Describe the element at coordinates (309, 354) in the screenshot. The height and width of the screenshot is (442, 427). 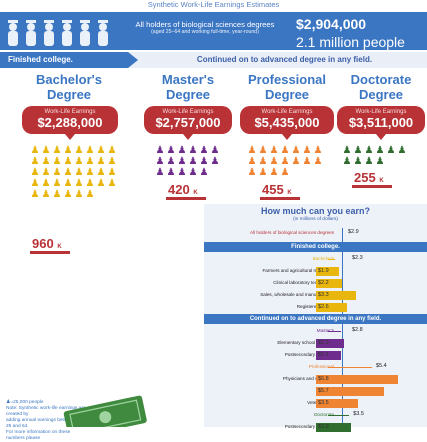
I see `row-label: Postsecondary teachers` at that location.